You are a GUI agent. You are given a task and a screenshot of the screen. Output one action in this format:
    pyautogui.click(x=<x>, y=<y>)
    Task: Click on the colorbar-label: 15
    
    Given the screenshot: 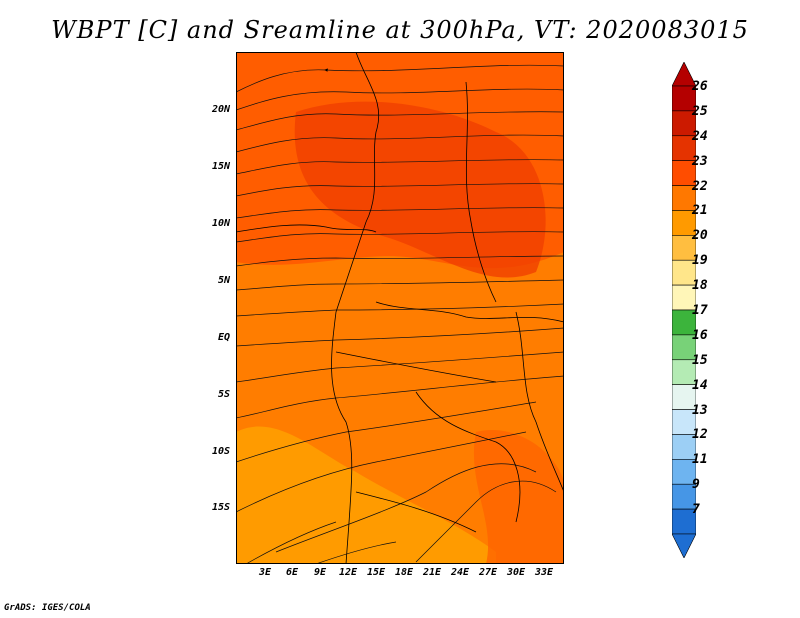 What is the action you would take?
    pyautogui.click(x=700, y=360)
    